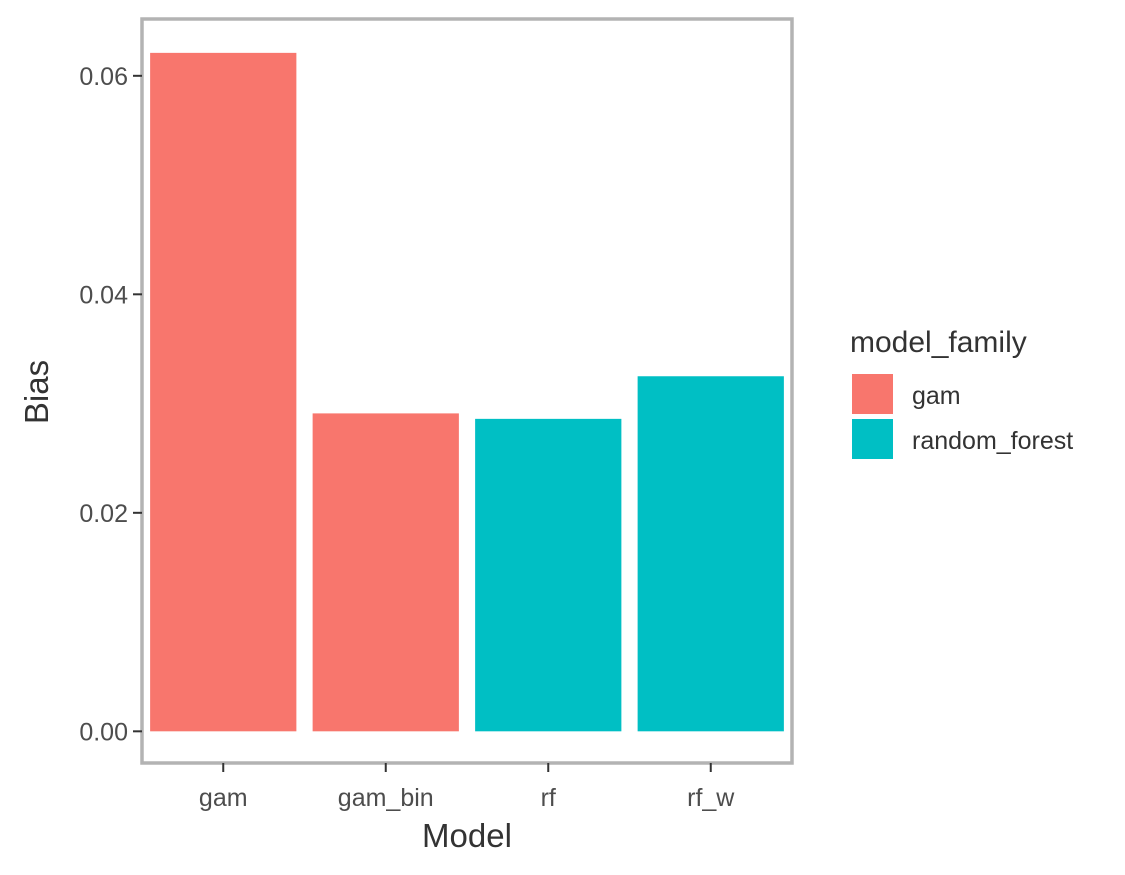  What do you see at coordinates (223, 798) in the screenshot?
I see `x-tick-label: gam` at bounding box center [223, 798].